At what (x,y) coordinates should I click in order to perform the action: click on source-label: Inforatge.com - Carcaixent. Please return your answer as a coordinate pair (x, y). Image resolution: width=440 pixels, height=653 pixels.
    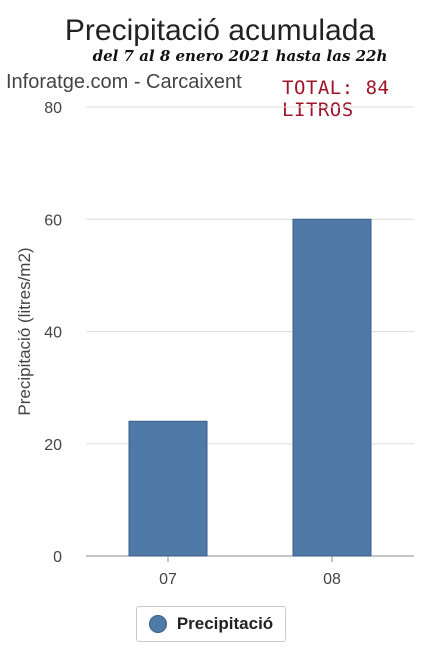
    Looking at the image, I should click on (124, 82).